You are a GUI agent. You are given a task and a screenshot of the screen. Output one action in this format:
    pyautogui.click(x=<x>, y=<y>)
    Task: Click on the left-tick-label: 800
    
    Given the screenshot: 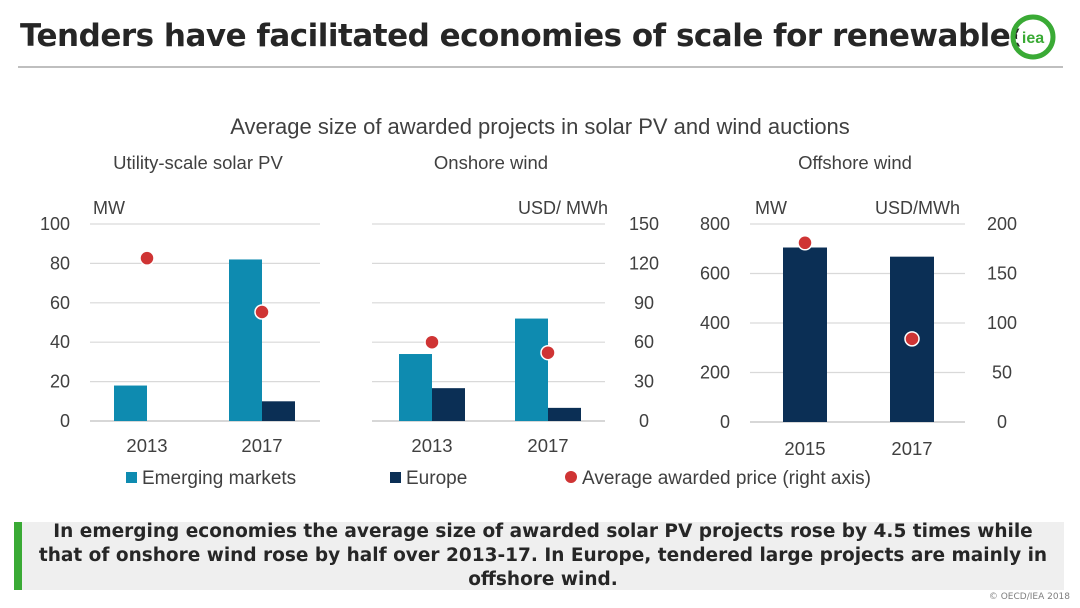 What is the action you would take?
    pyautogui.click(x=715, y=224)
    